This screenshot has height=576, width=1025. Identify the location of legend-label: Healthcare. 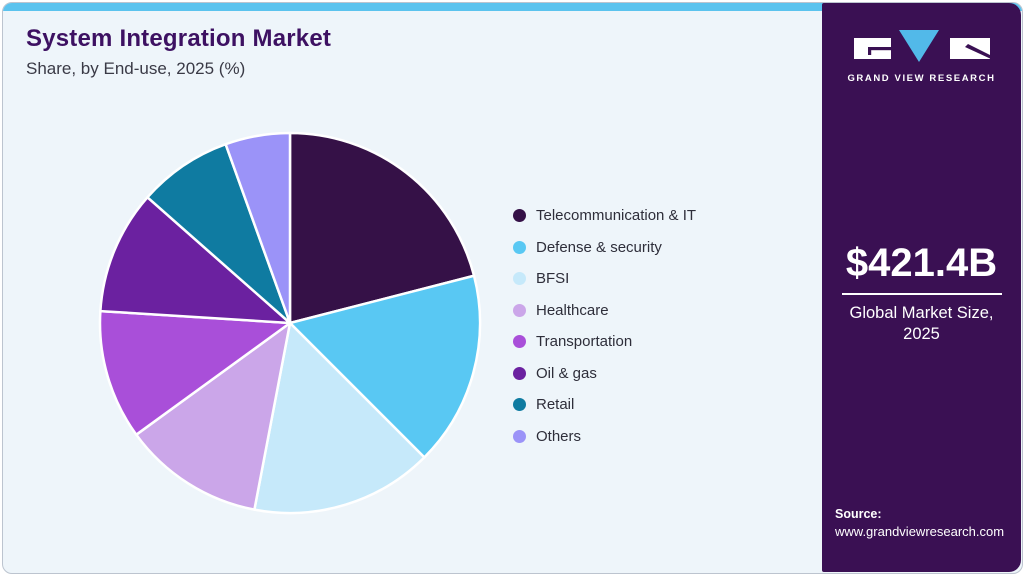
(572, 310).